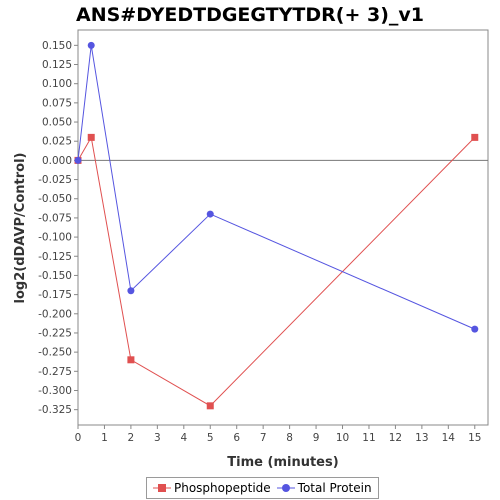 The width and height of the screenshot is (500, 500). I want to click on x-tick-label: 10, so click(342, 438).